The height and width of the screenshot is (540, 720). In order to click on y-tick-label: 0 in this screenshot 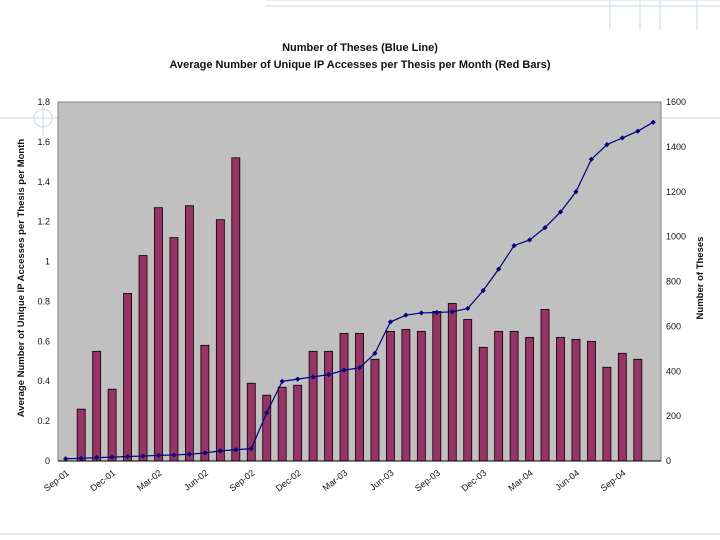, I will do `click(47, 461)`.